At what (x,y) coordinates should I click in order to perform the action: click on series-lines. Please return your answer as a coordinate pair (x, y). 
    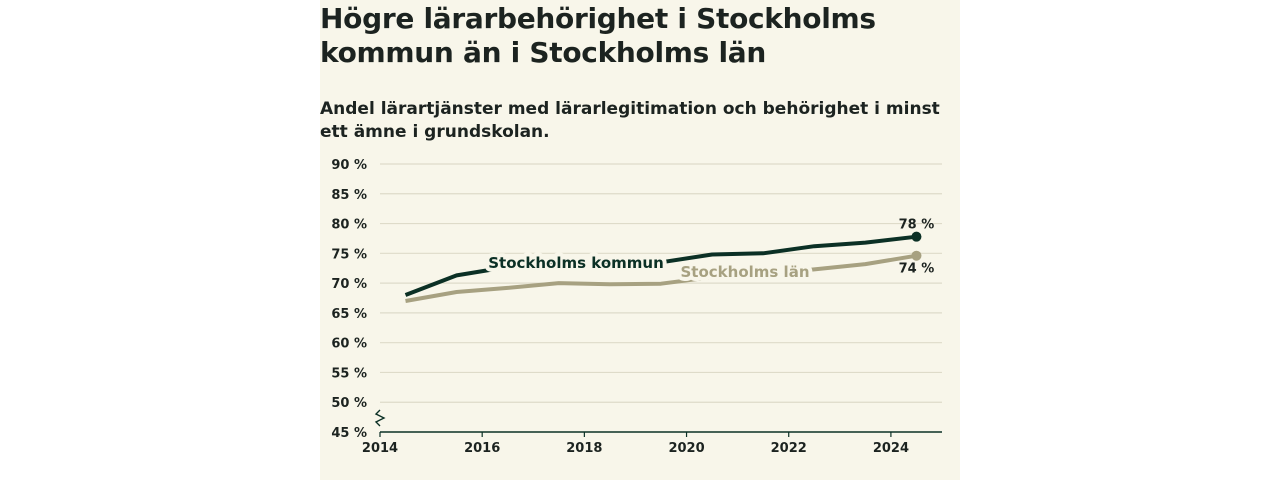
    Looking at the image, I should click on (663, 267).